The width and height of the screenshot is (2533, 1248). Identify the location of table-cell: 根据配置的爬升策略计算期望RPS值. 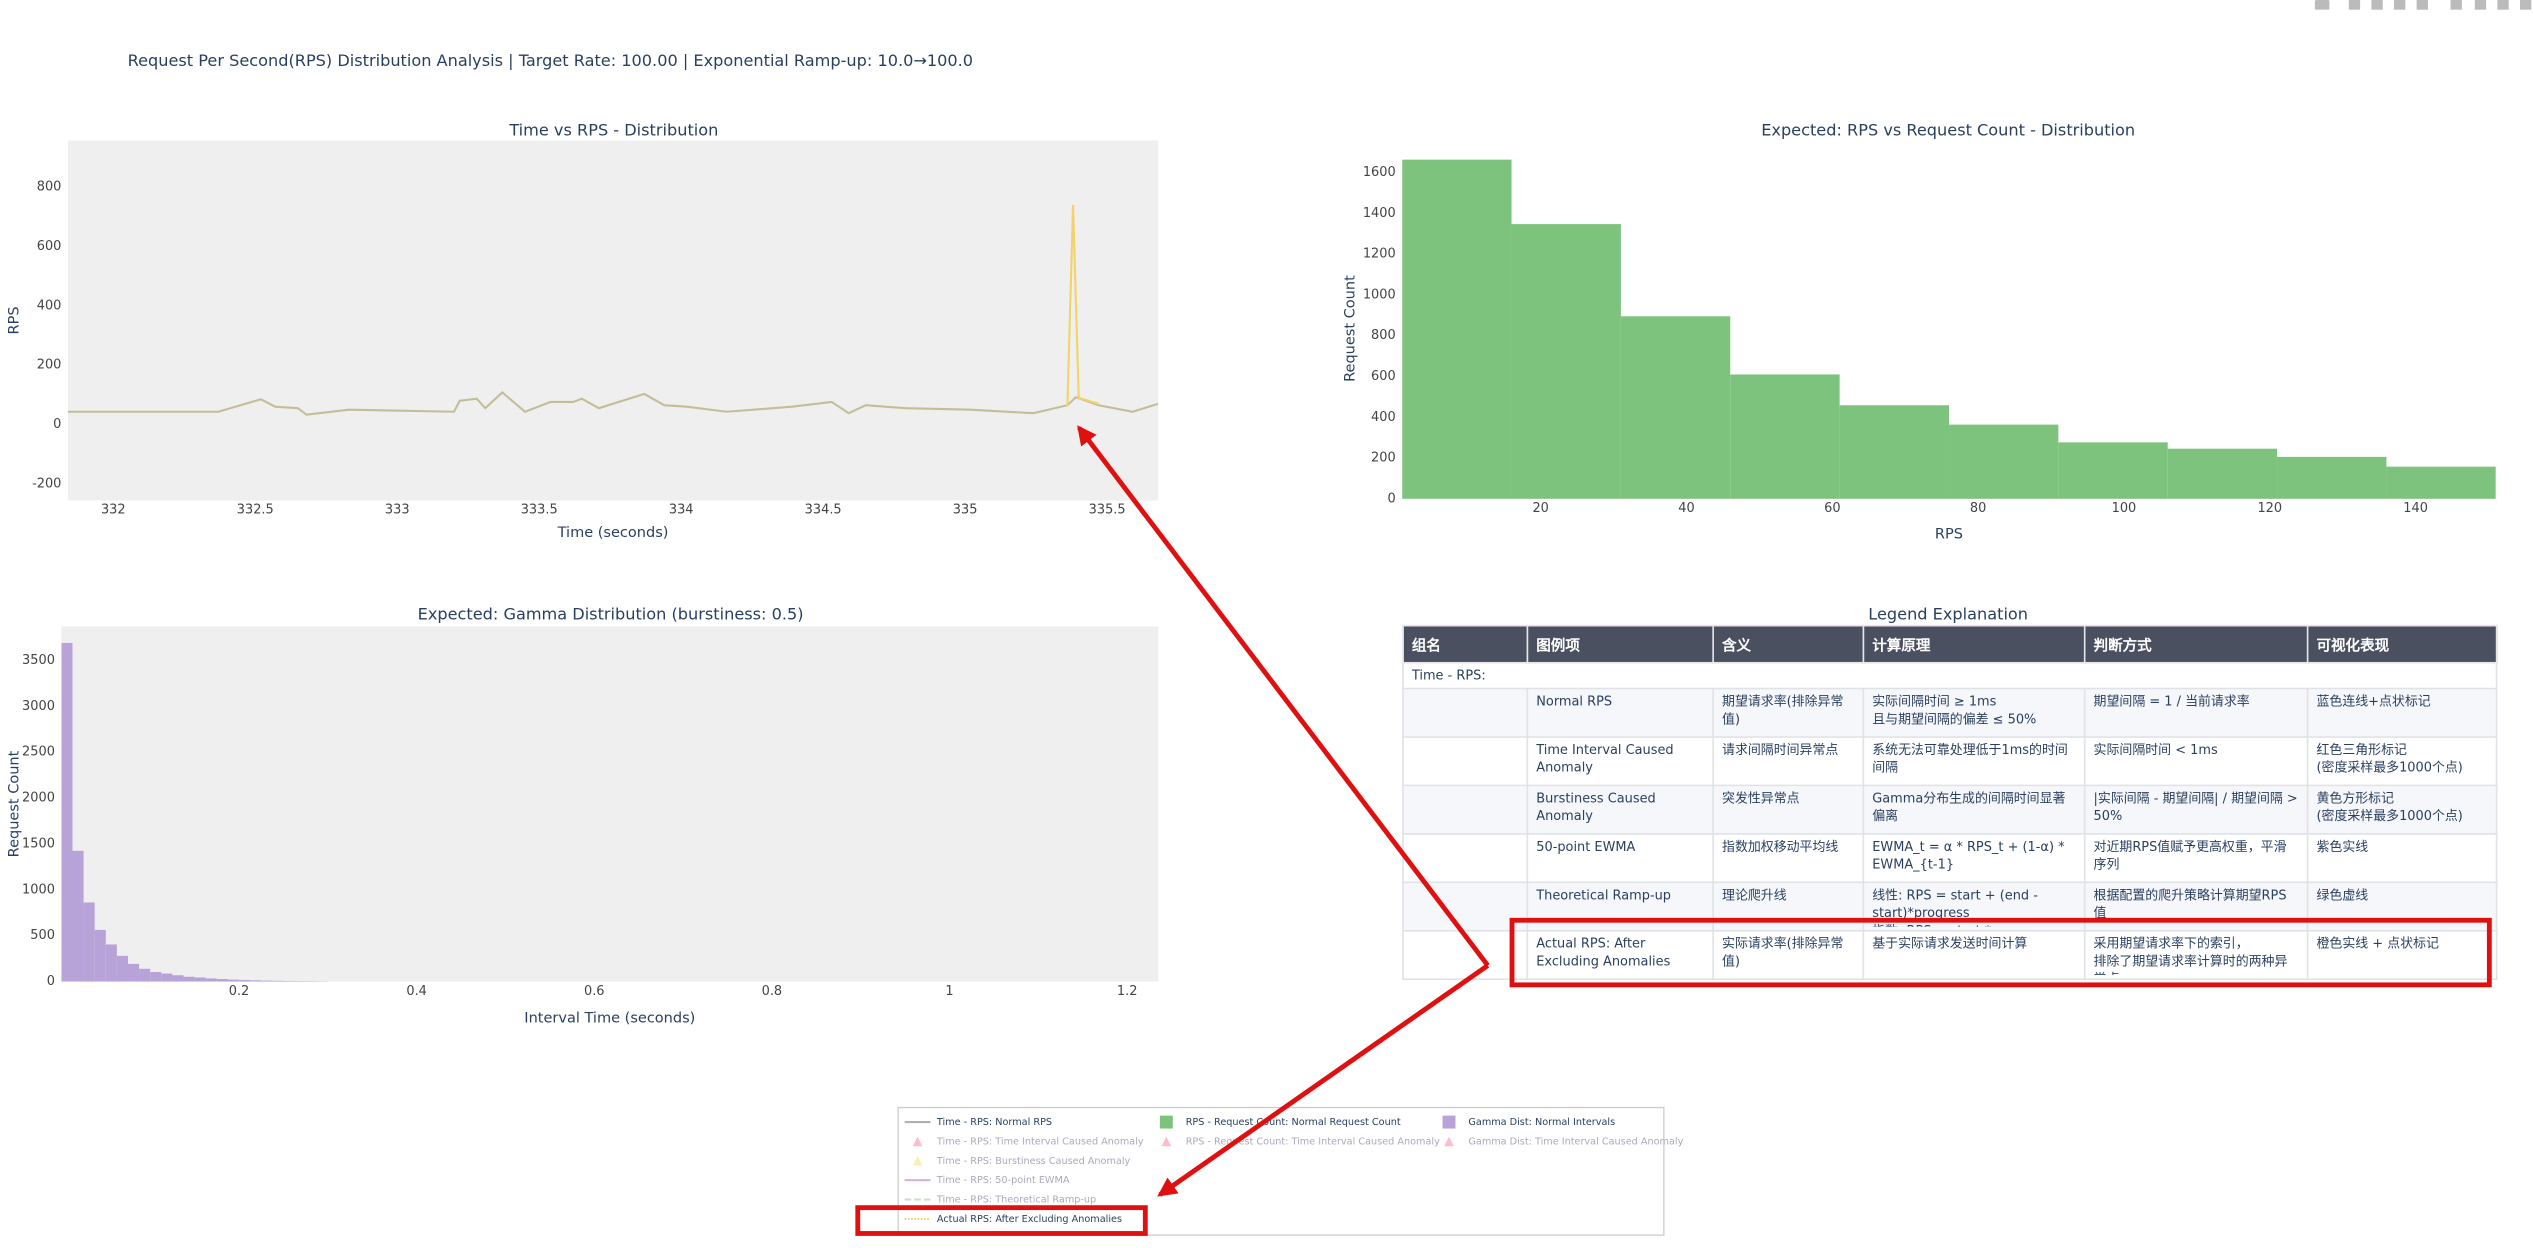
(2196, 906).